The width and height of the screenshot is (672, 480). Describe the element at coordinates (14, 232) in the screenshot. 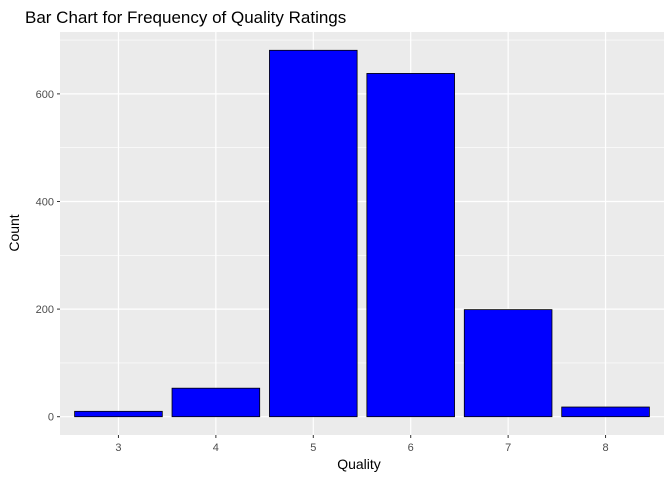

I see `y-axis-title: Count` at that location.